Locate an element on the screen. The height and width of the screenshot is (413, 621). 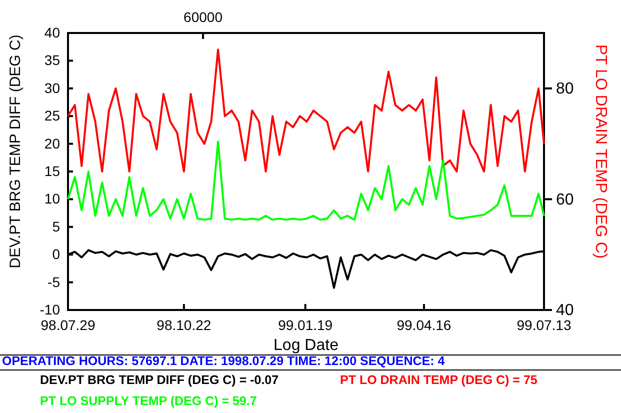
y-tick-label: 30 is located at coordinates (52, 88).